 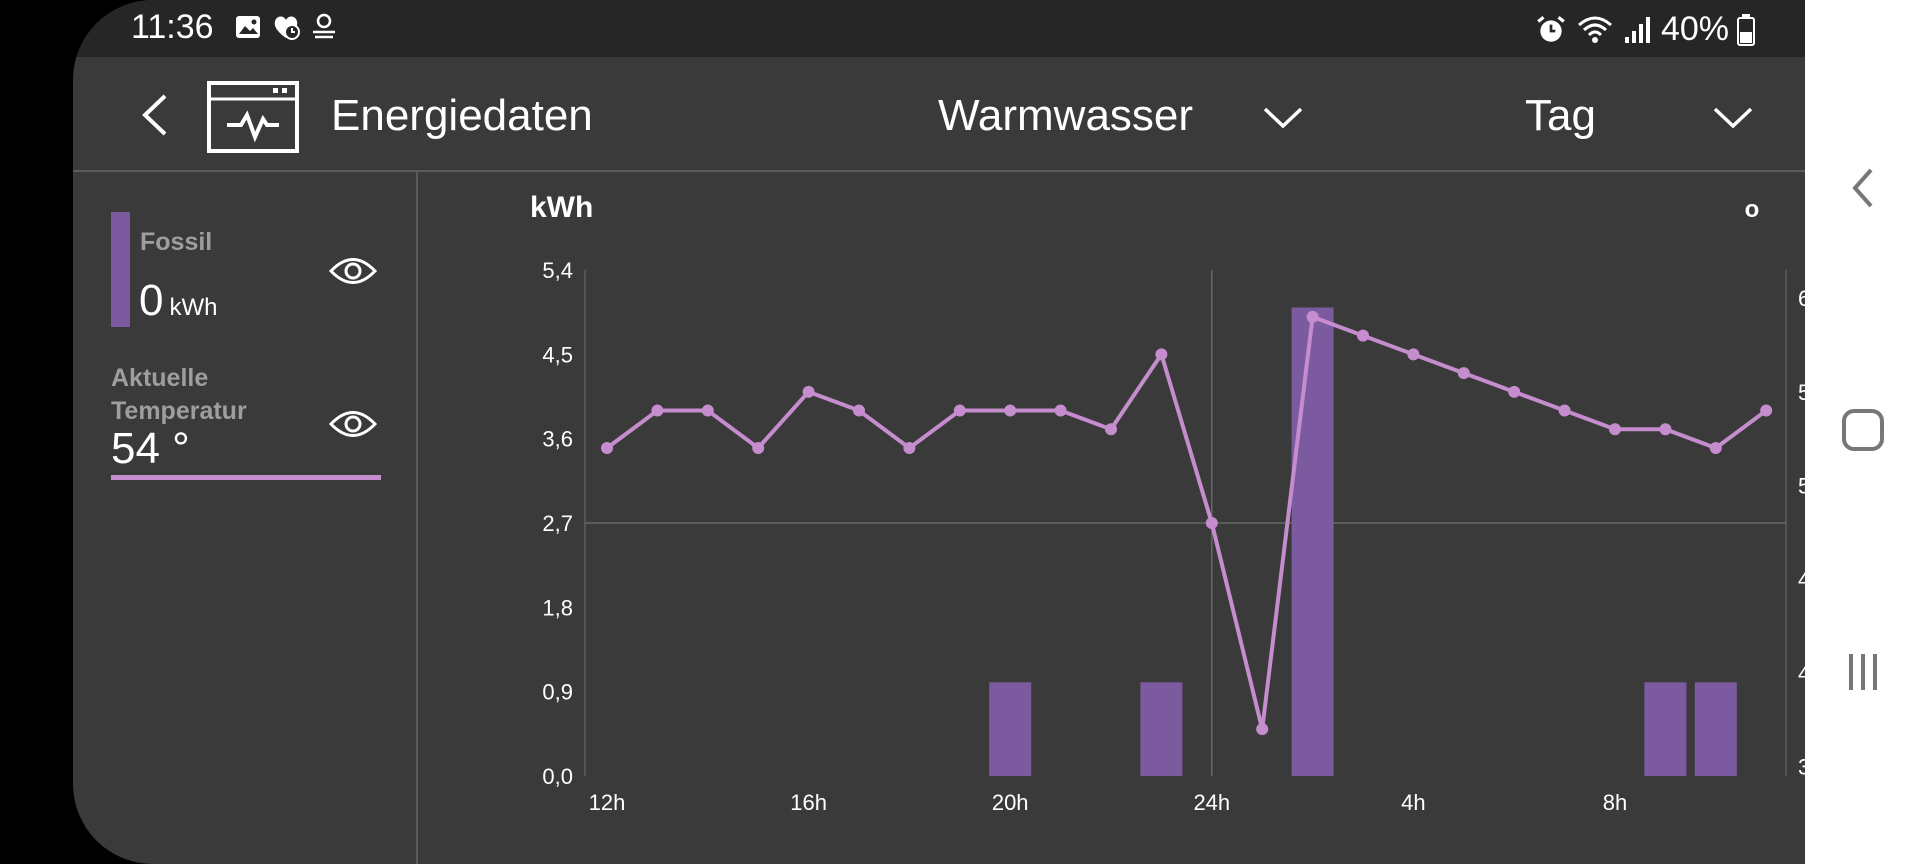 I want to click on nav-home-icon, so click(x=1863, y=430).